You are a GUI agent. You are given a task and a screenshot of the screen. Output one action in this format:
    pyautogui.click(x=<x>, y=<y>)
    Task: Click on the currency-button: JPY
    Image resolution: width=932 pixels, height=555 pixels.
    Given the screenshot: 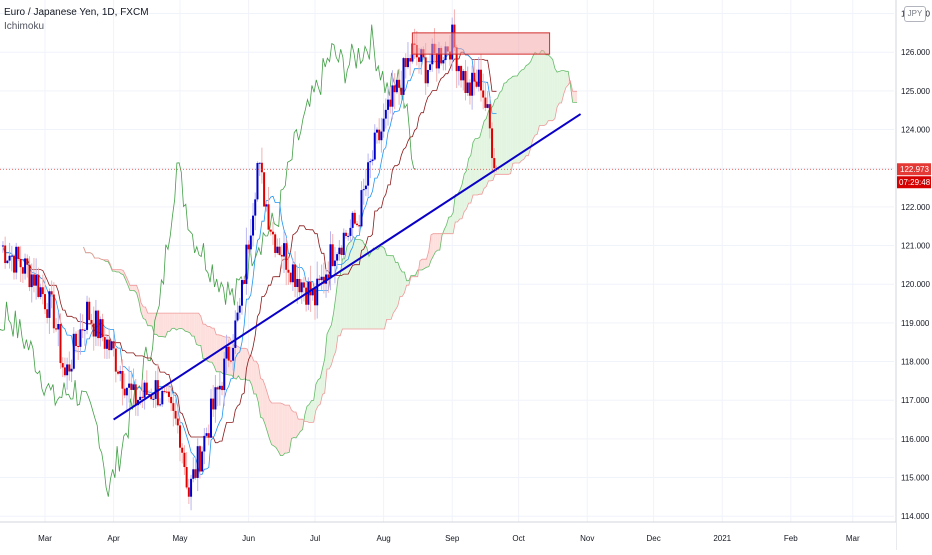 What is the action you would take?
    pyautogui.click(x=915, y=14)
    